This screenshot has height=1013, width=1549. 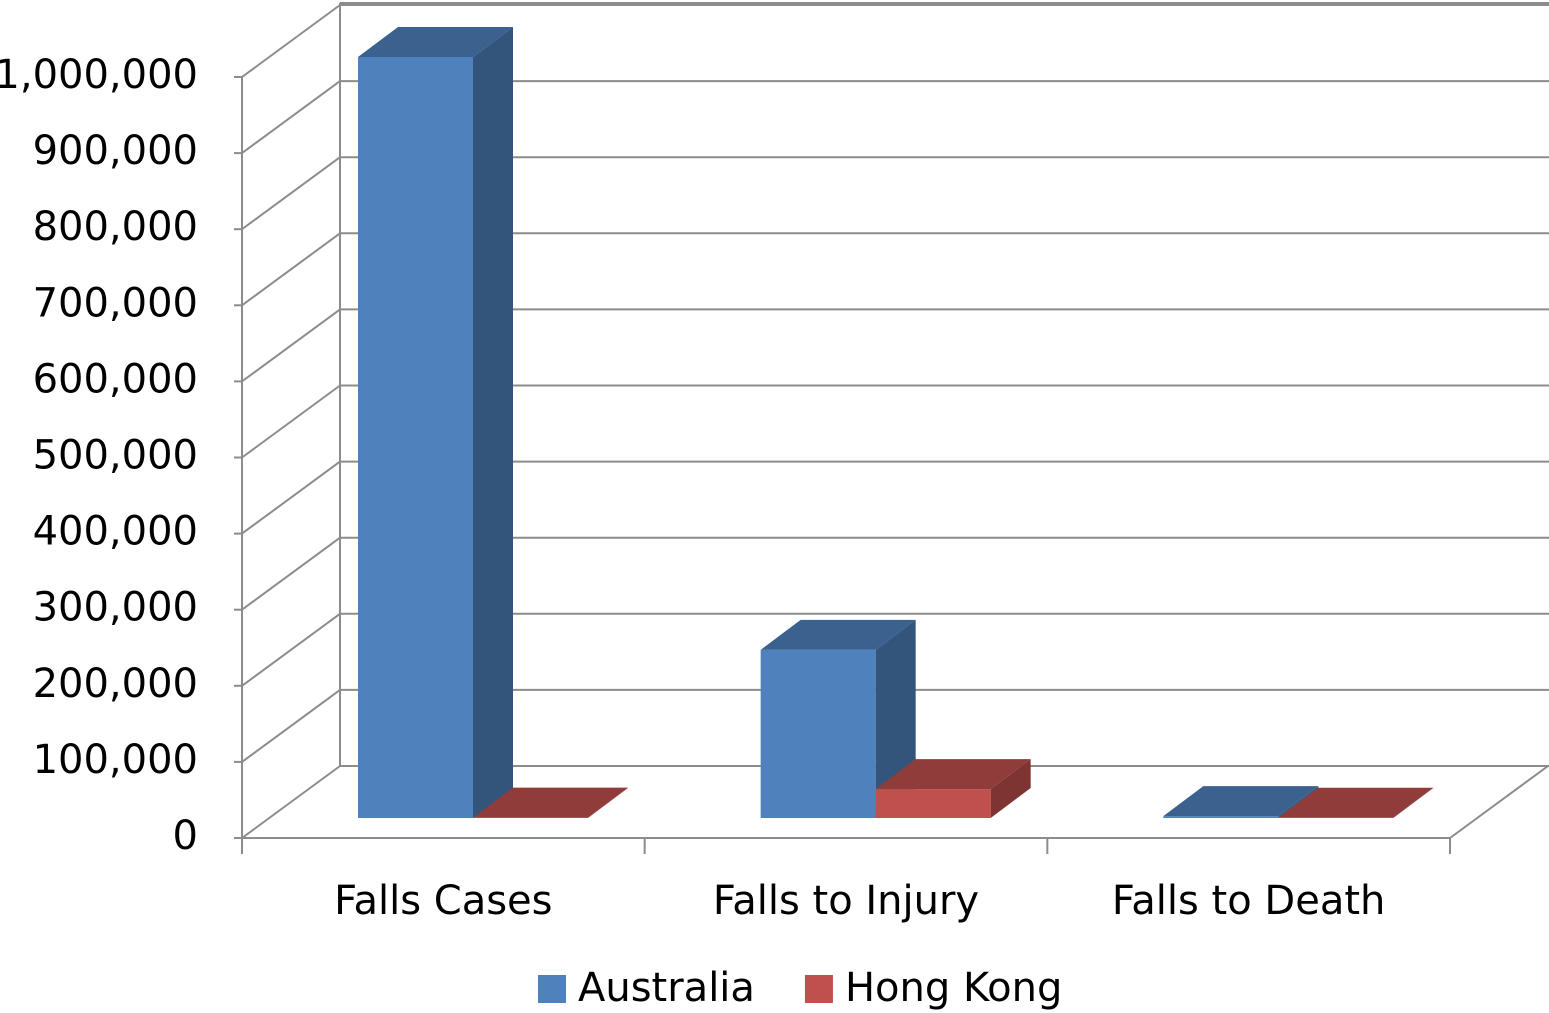 What do you see at coordinates (115, 532) in the screenshot?
I see `y-tick-label: 400,000` at bounding box center [115, 532].